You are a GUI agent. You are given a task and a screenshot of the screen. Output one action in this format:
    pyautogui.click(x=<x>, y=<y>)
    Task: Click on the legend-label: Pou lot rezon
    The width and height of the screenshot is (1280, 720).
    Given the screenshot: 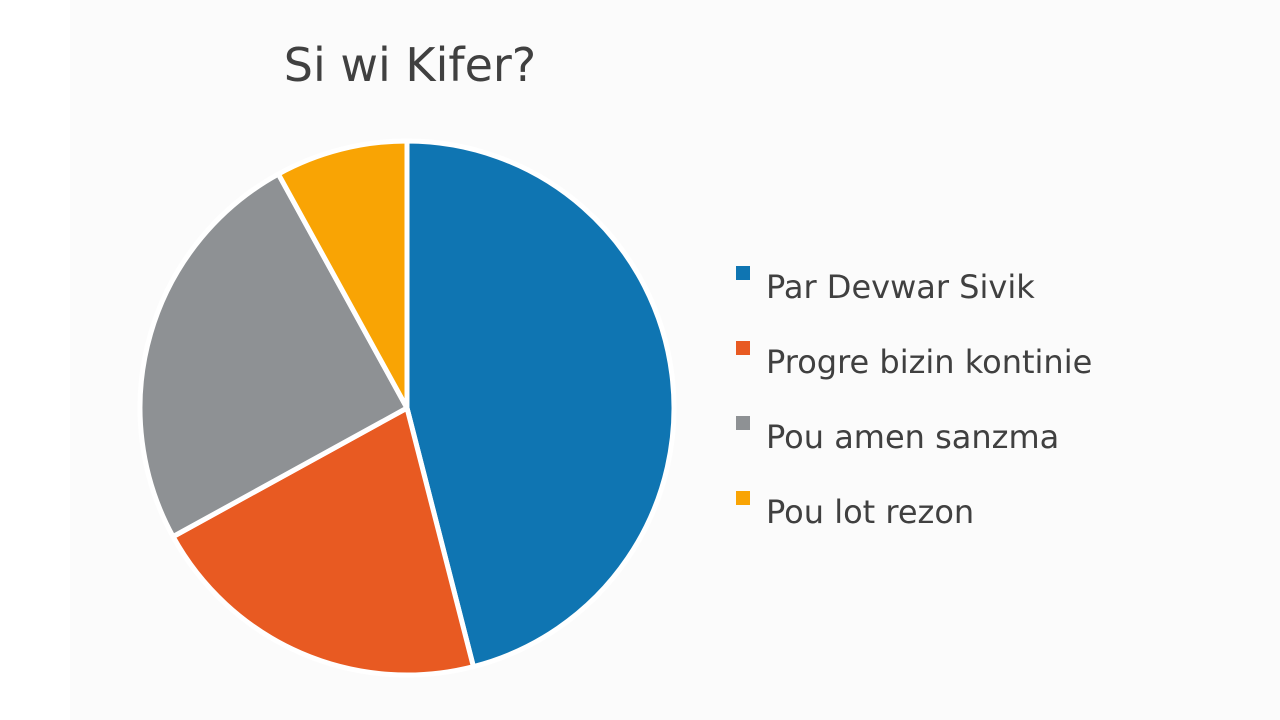 What is the action you would take?
    pyautogui.click(x=870, y=512)
    